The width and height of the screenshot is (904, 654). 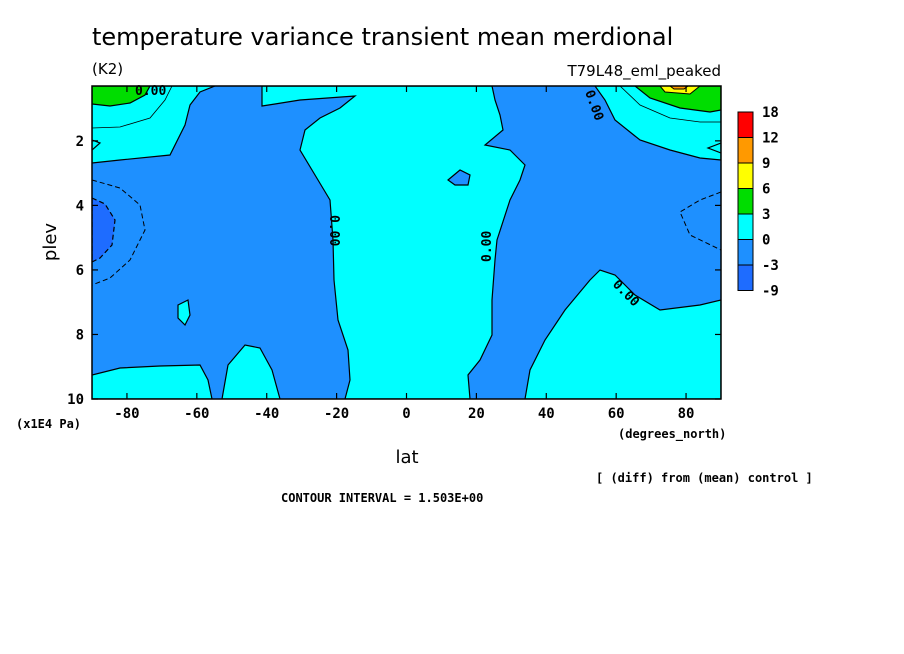 I want to click on contour-dashed-right, so click(x=700, y=221).